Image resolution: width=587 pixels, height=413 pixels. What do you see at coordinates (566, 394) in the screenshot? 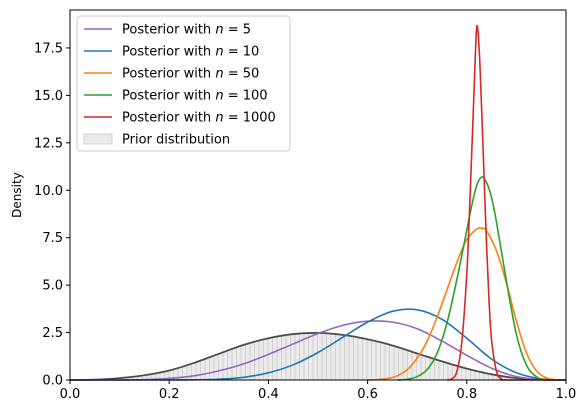
I see `x-tick-label: 1.0` at bounding box center [566, 394].